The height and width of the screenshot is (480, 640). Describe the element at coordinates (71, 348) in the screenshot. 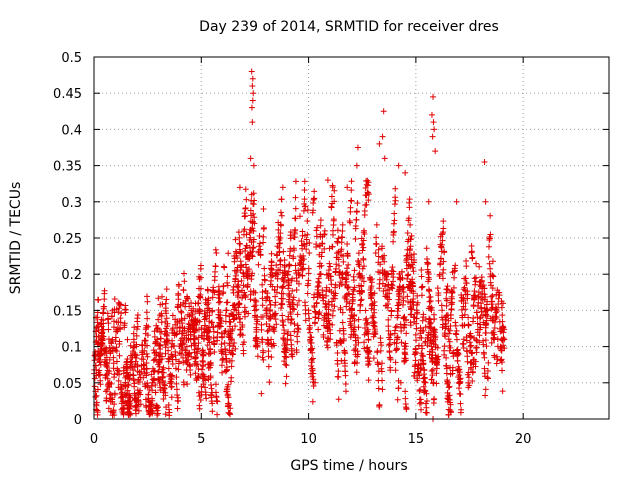

I see `y-tick-label: 0.1` at that location.